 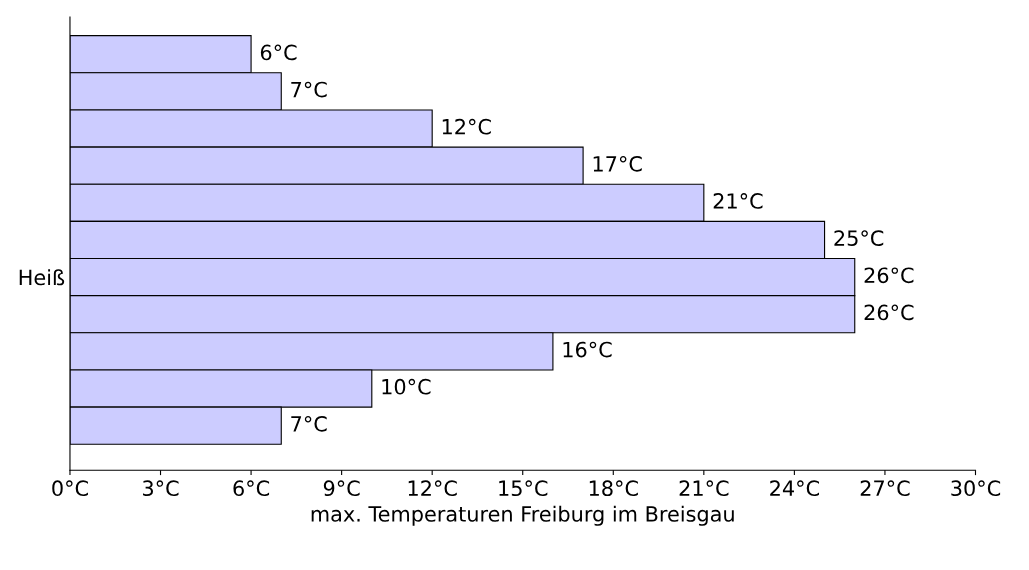 What do you see at coordinates (523, 488) in the screenshot?
I see `x-tick-label: 15°C` at bounding box center [523, 488].